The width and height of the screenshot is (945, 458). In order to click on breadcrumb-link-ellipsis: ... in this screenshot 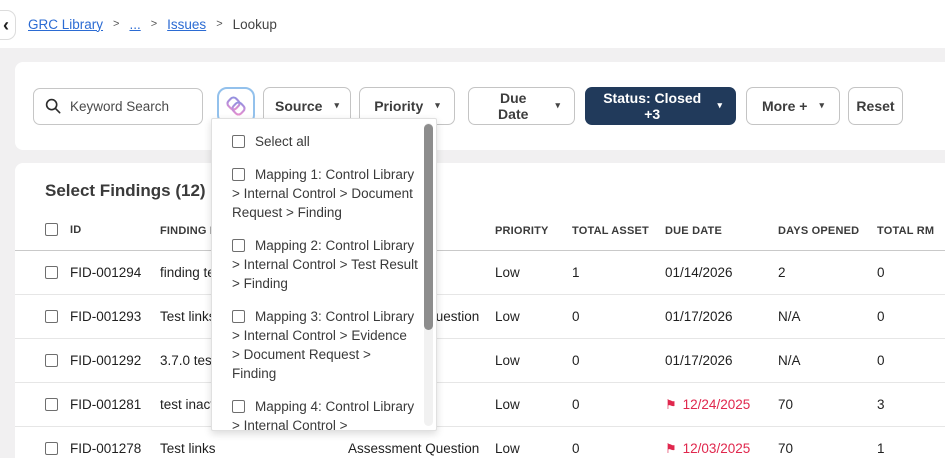, I will do `click(135, 24)`.